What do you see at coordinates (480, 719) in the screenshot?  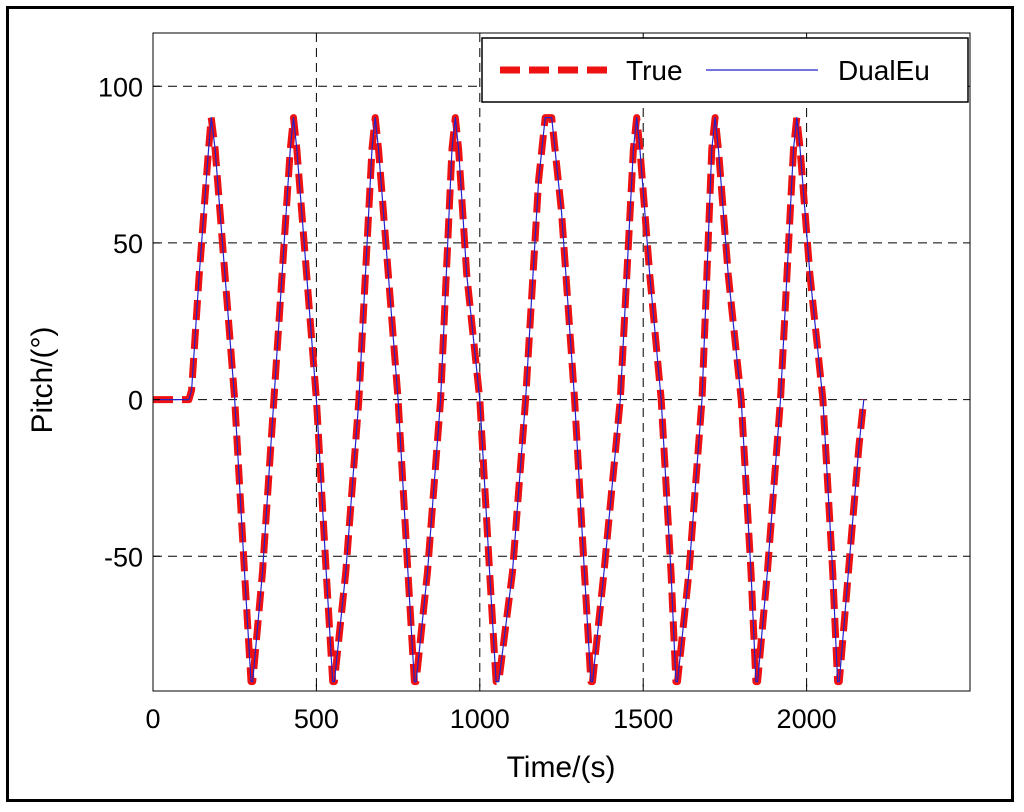 I see `x-tick-label: 1000` at bounding box center [480, 719].